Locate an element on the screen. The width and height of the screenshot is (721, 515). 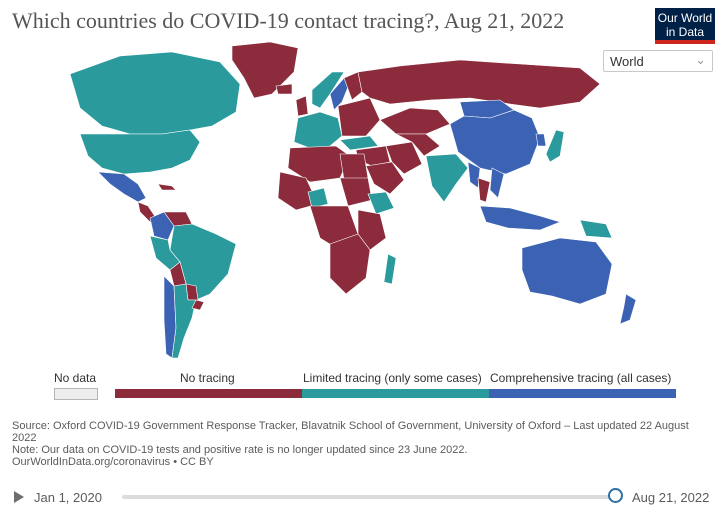
timeline: Jan 1, 2020 Aug 21, 2022 is located at coordinates (360, 497).